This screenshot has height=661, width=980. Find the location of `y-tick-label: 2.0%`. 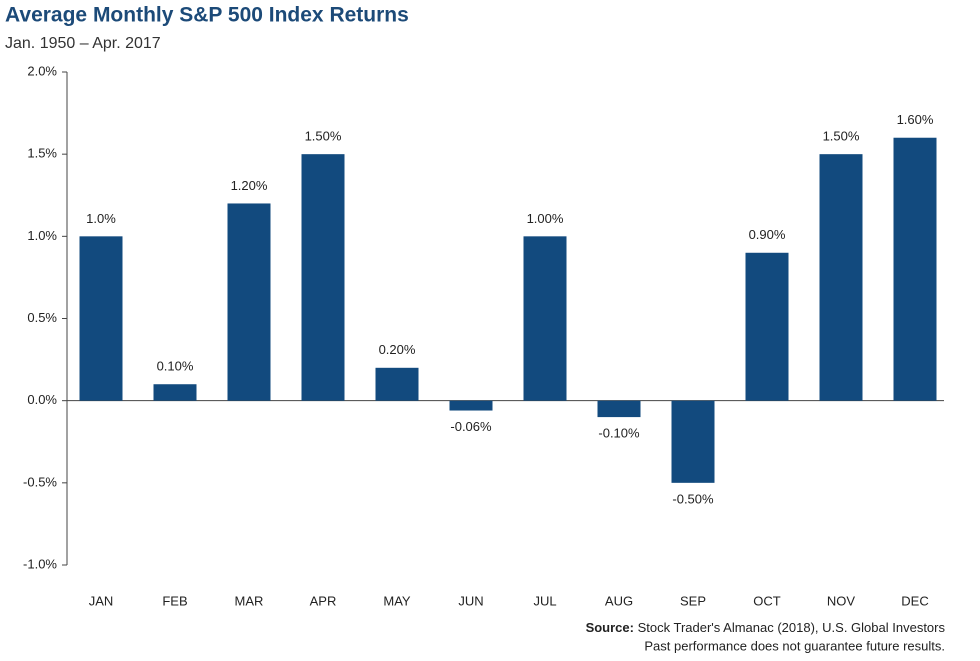

y-tick-label: 2.0% is located at coordinates (42, 70).